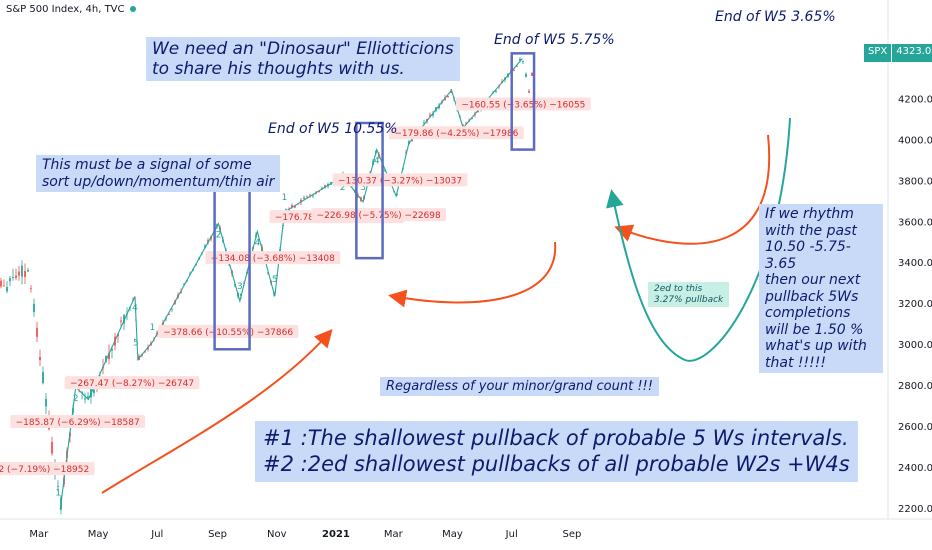 The image size is (932, 550). I want to click on note-second: 2ed to this 3.27% pullback, so click(689, 295).